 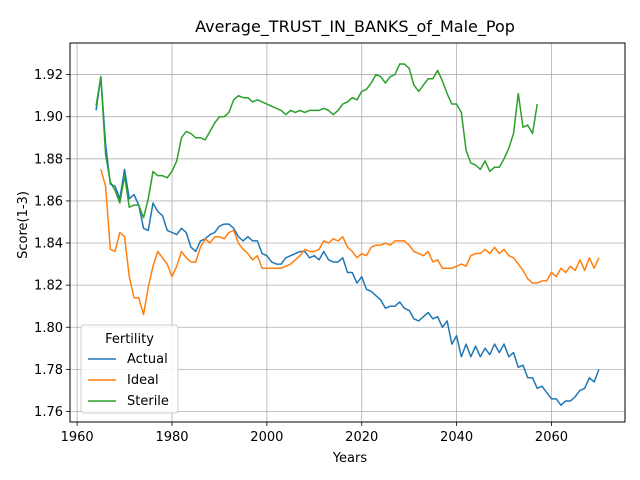 I want to click on x-tick-label: 1980, so click(x=171, y=437).